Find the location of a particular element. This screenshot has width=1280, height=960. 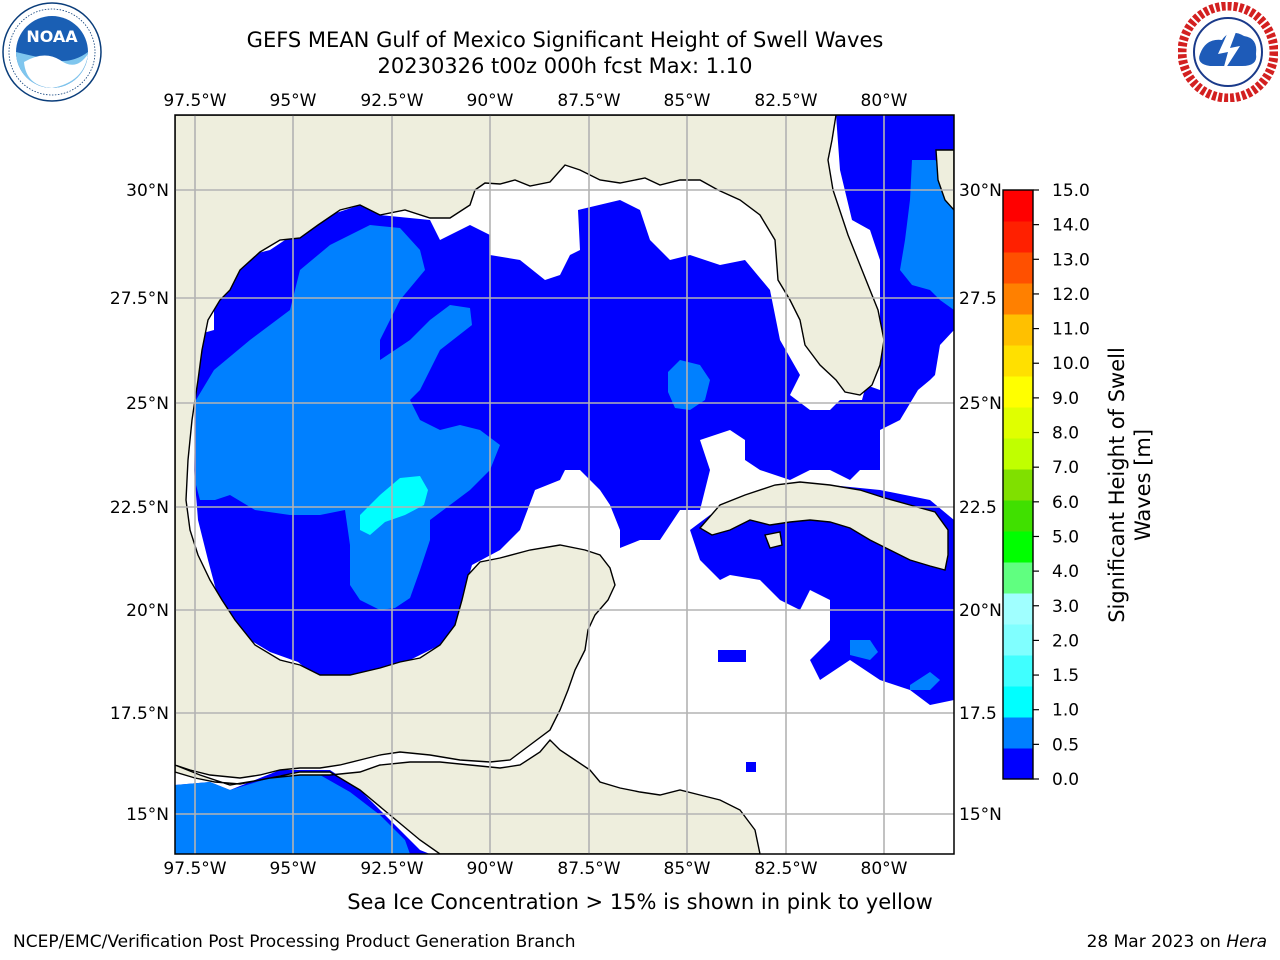

generation-date-text: 28 Mar 2023 on is located at coordinates (1156, 942).